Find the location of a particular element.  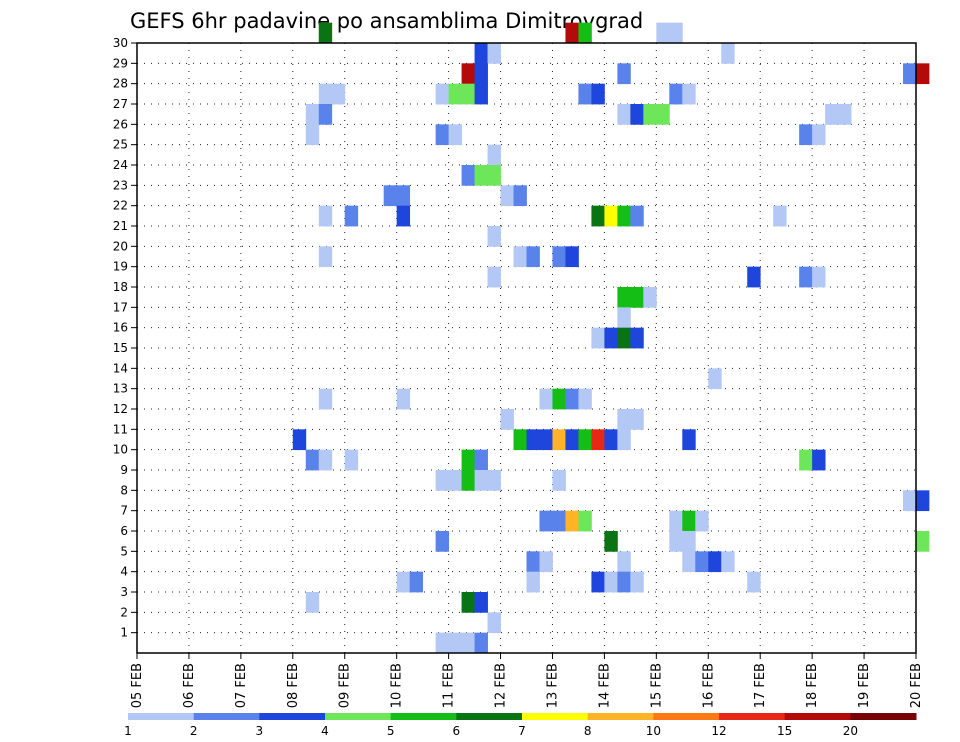

y-tick-label: 23 is located at coordinates (120, 185).